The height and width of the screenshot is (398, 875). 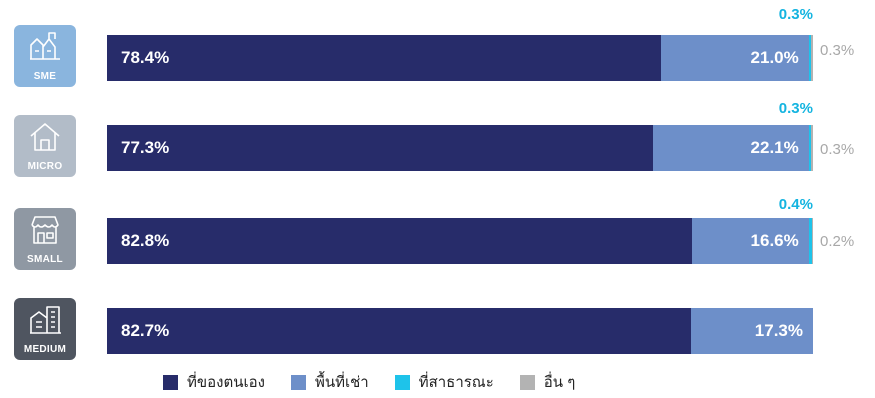 I want to click on sme-people-icon, so click(x=45, y=46).